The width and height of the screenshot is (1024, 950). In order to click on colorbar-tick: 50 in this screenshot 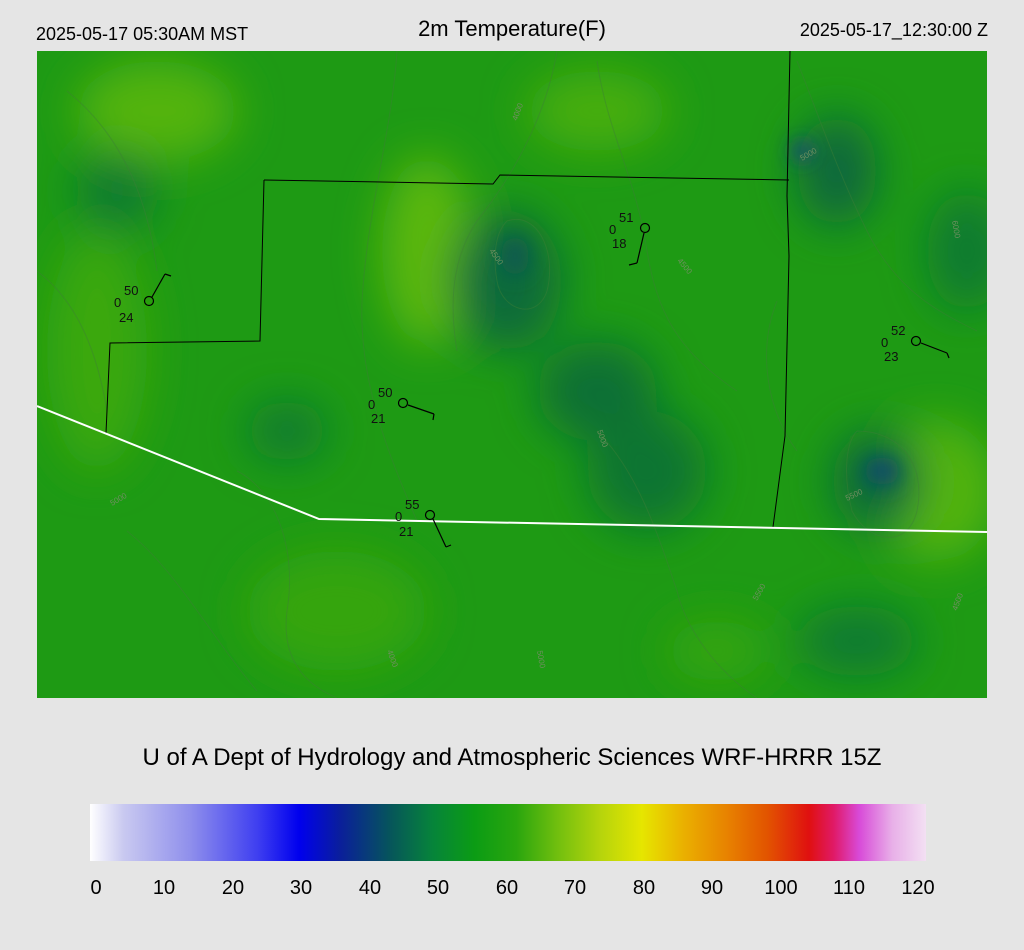, I will do `click(438, 888)`.